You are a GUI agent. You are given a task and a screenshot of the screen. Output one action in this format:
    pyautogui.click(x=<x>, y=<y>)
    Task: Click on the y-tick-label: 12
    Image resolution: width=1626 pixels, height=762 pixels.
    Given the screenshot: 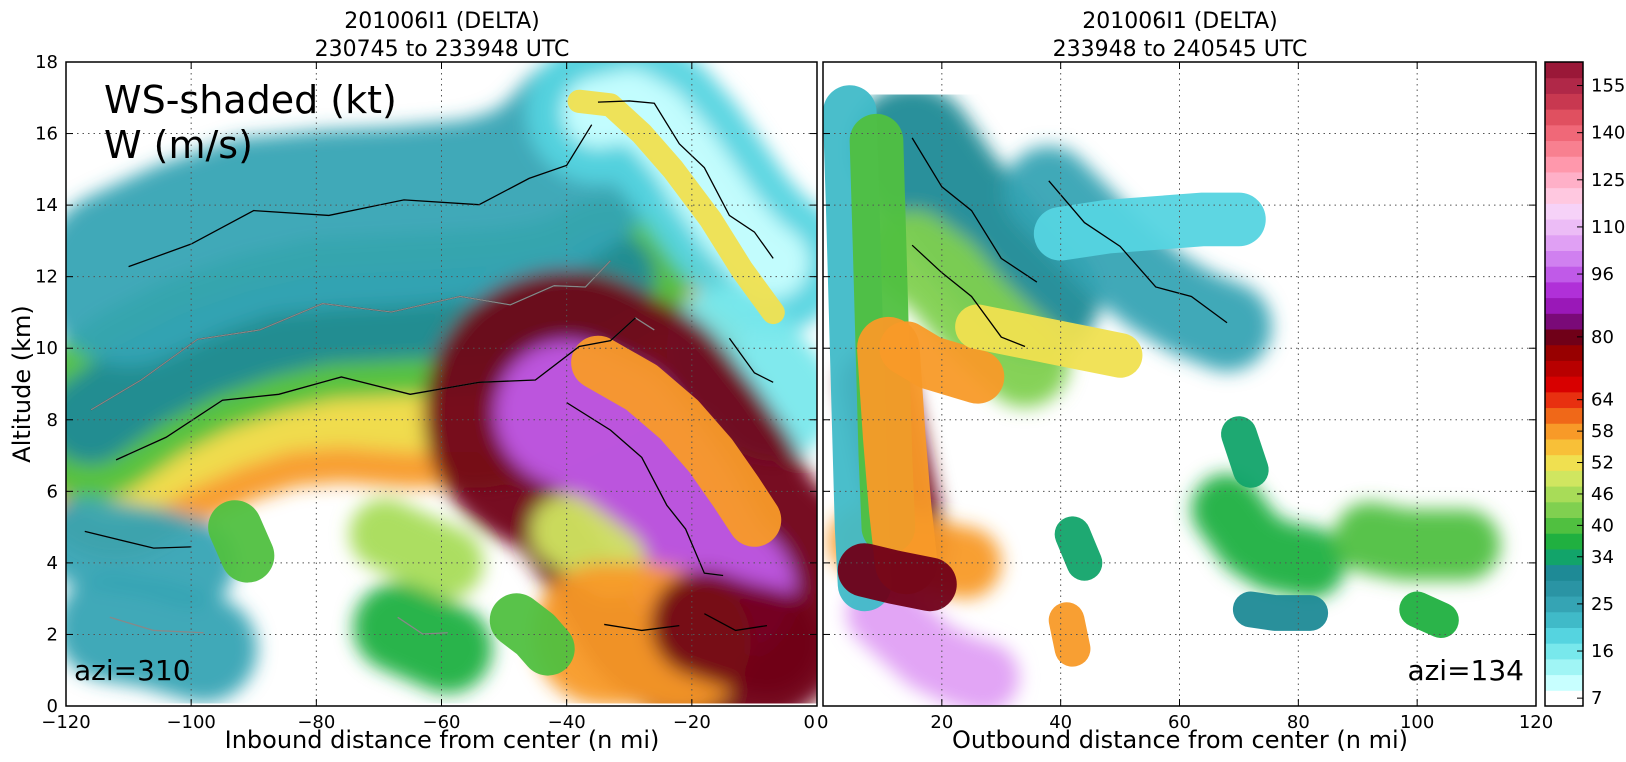 What is the action you would take?
    pyautogui.click(x=46, y=277)
    